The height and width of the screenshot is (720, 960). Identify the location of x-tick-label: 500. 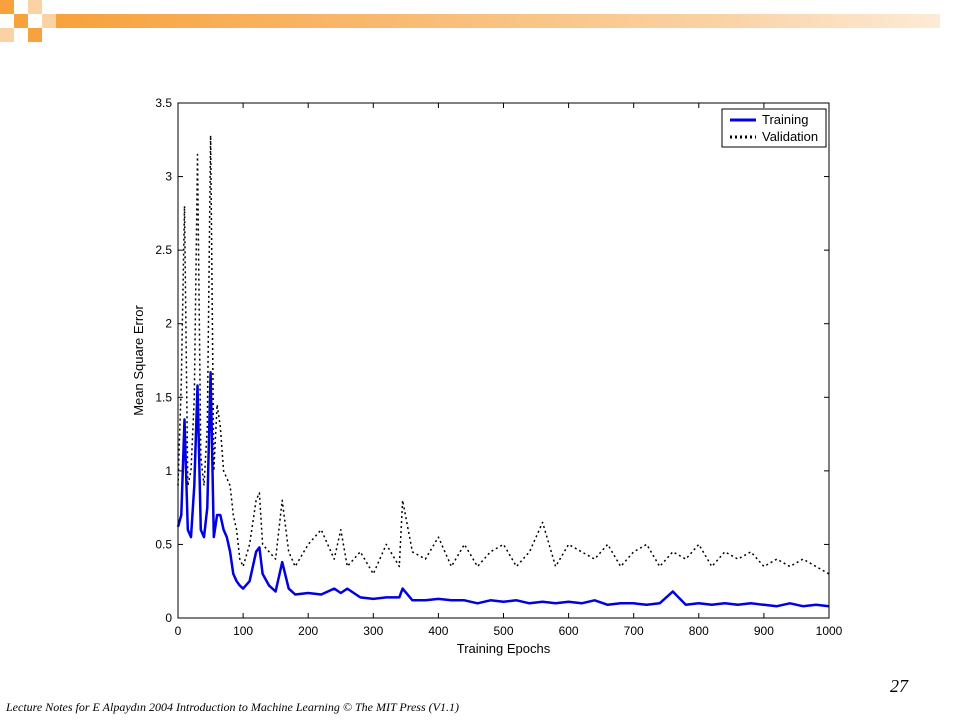
(503, 631).